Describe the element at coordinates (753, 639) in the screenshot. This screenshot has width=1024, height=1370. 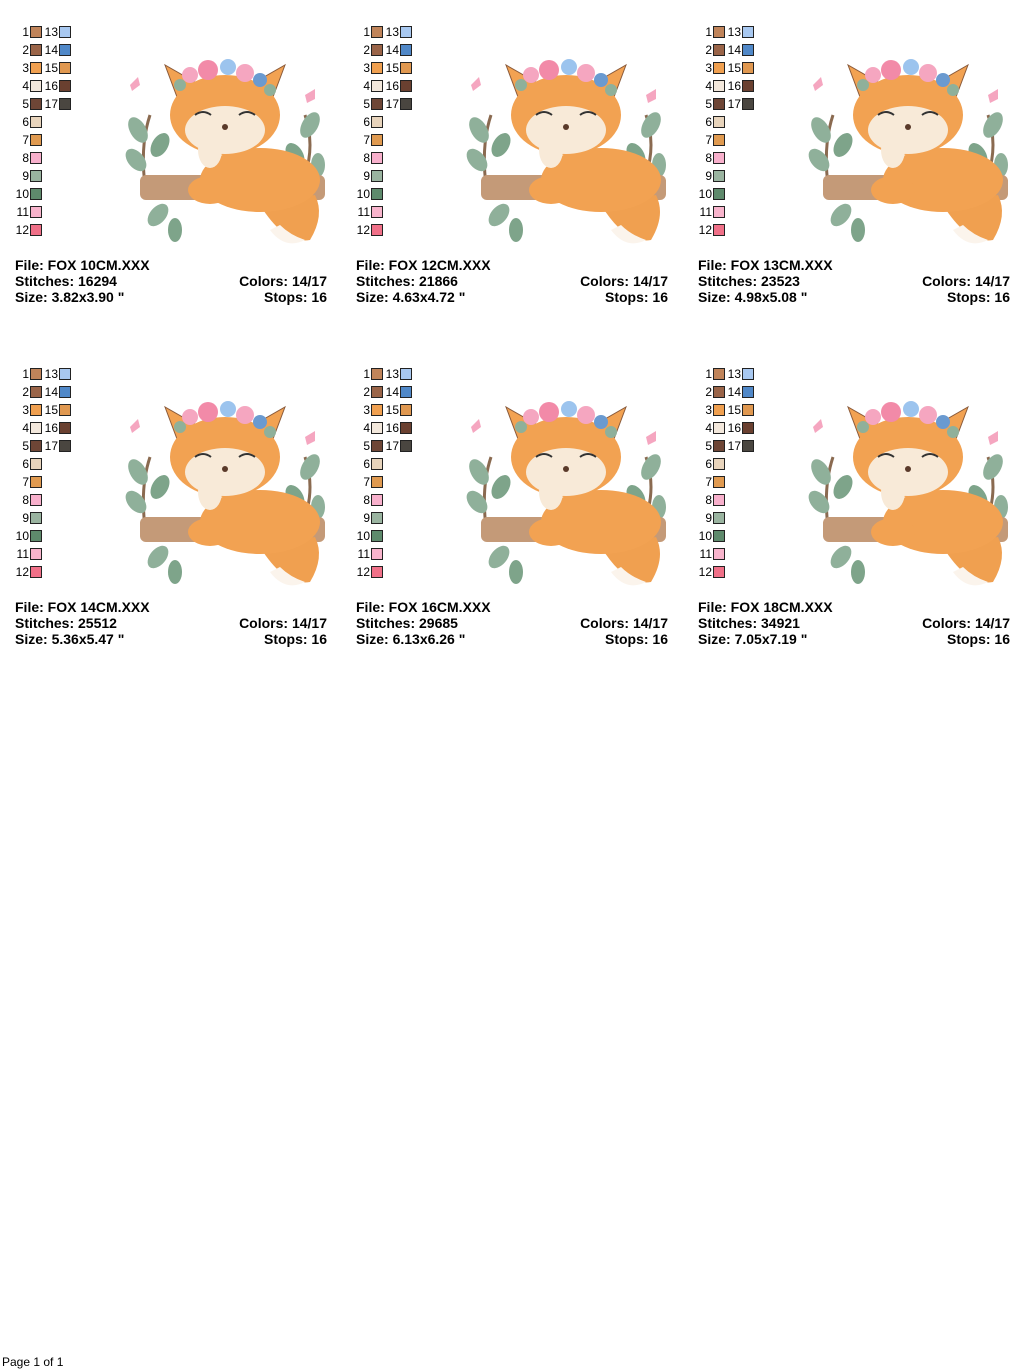
I see `design-size: Size: 7.05x7.19 "` at that location.